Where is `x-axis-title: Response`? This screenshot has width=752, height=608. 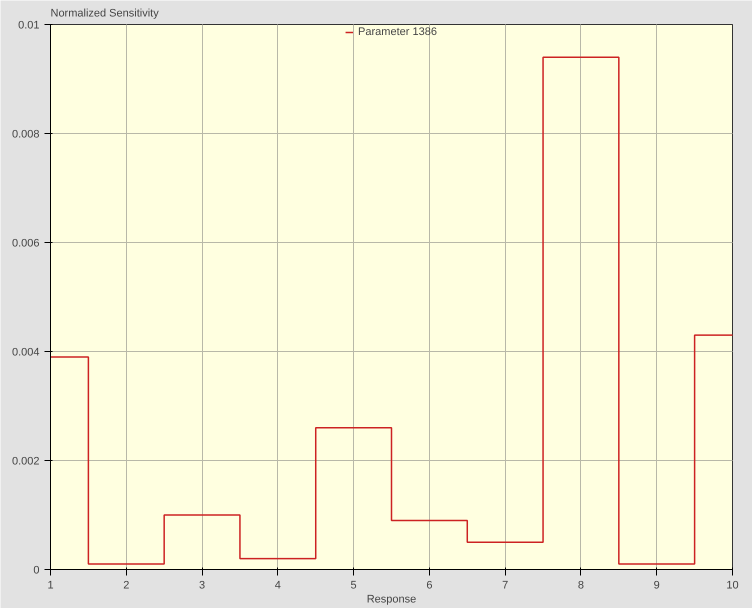 x-axis-title: Response is located at coordinates (391, 600).